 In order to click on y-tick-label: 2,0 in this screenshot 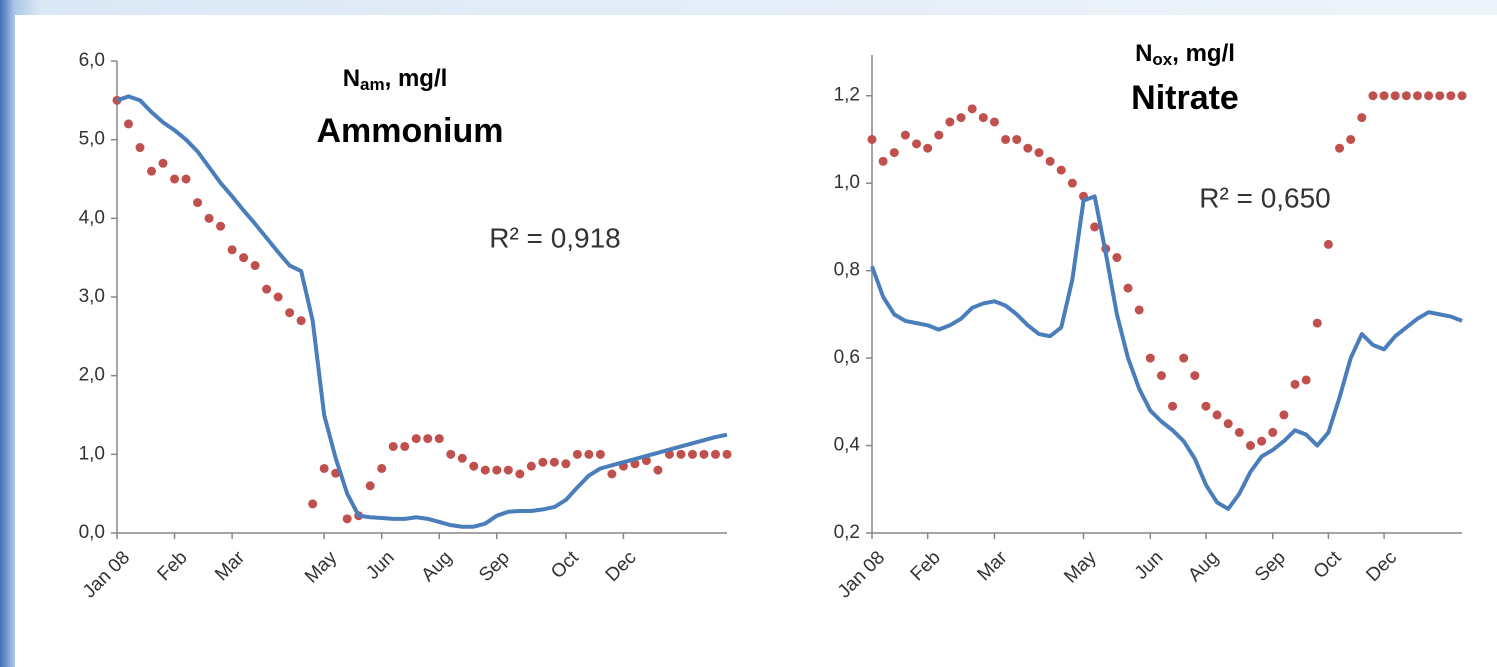, I will do `click(92, 375)`.